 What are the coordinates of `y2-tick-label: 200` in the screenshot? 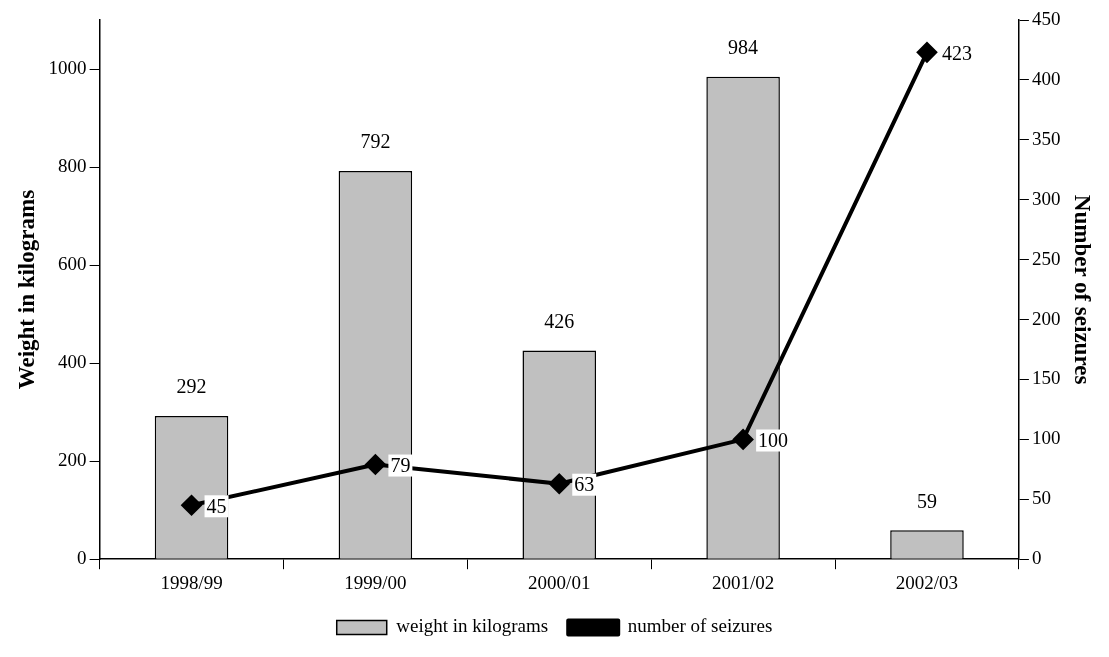 It's located at (1046, 318).